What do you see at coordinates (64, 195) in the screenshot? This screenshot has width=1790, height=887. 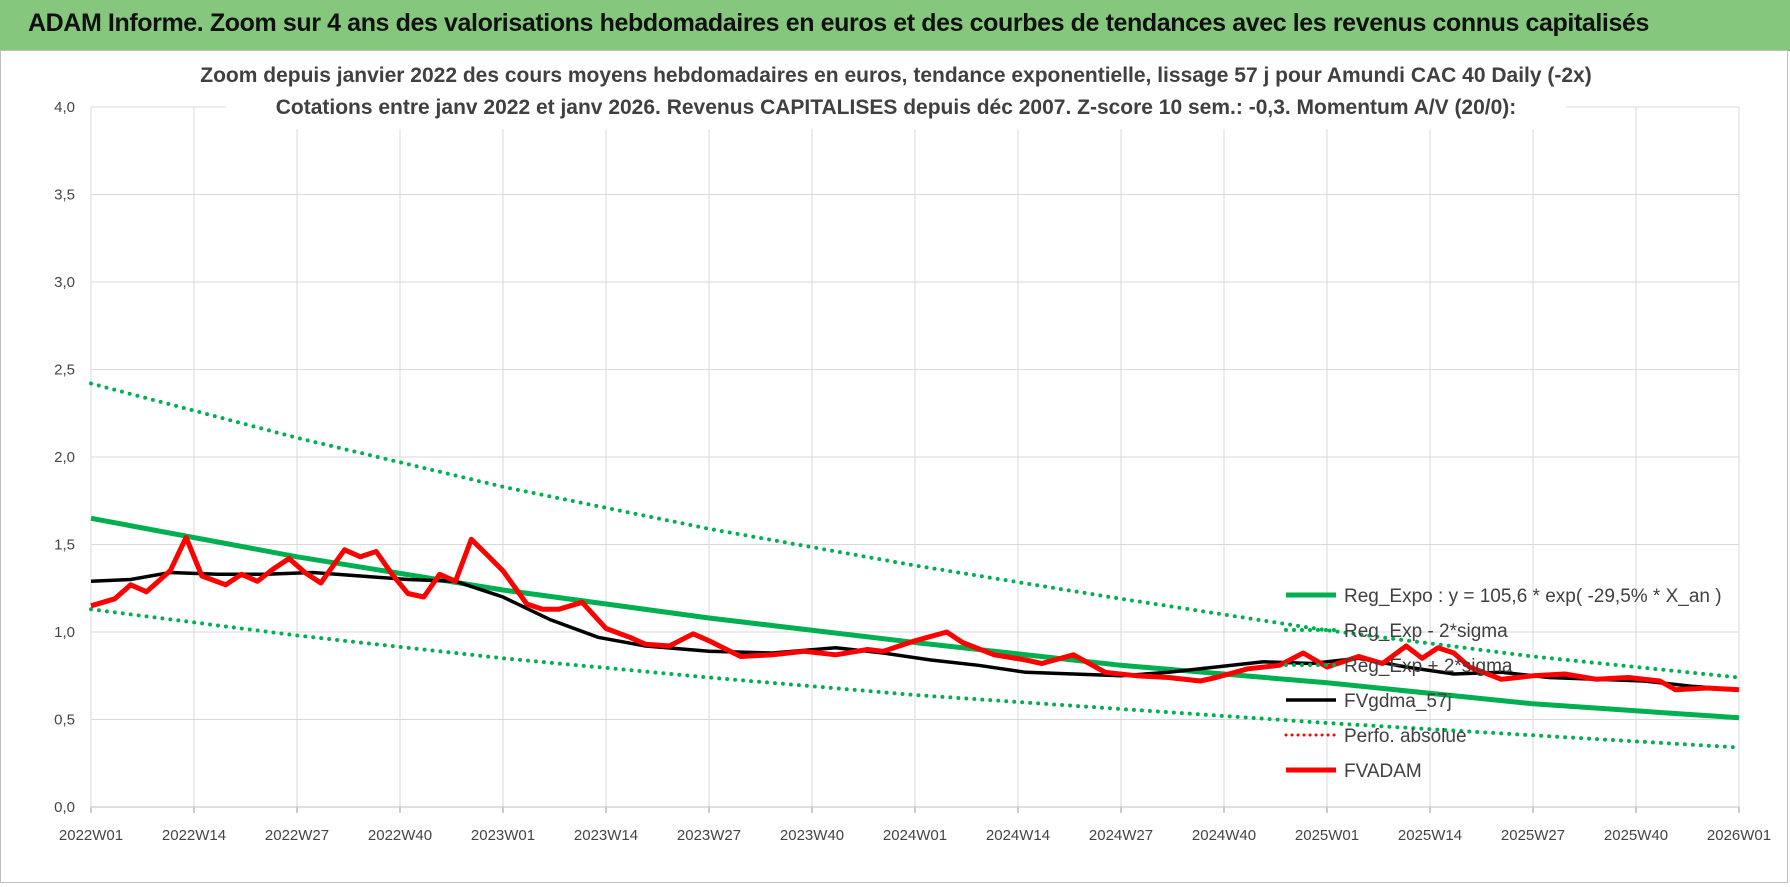 I see `y-tick-label: 3,5` at bounding box center [64, 195].